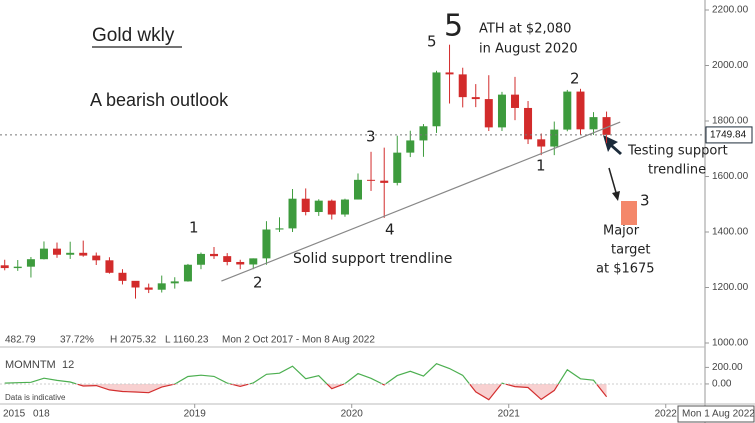 The image size is (755, 423). Describe the element at coordinates (666, 414) in the screenshot. I see `x-tick-label: 2022` at that location.